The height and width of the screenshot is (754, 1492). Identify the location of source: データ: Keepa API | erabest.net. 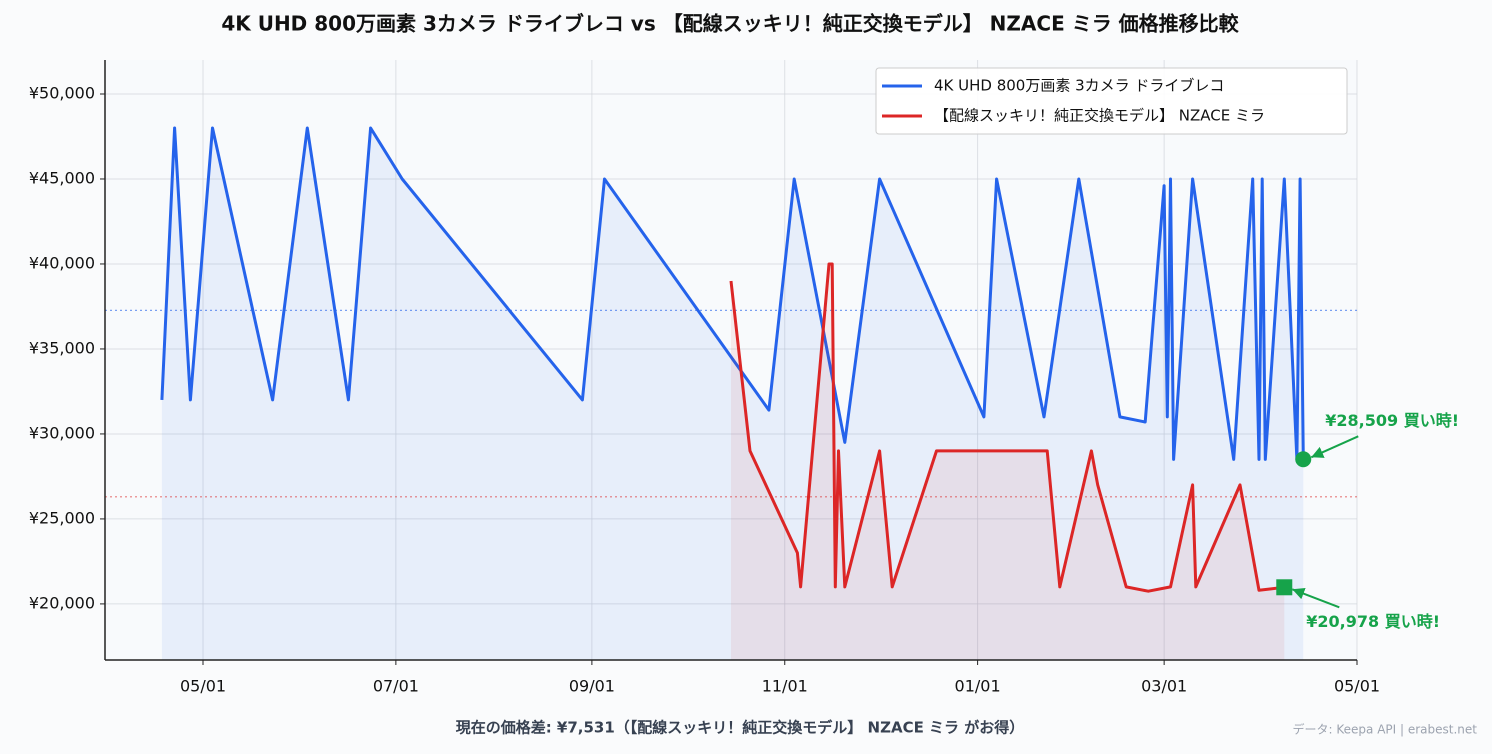
(1385, 729).